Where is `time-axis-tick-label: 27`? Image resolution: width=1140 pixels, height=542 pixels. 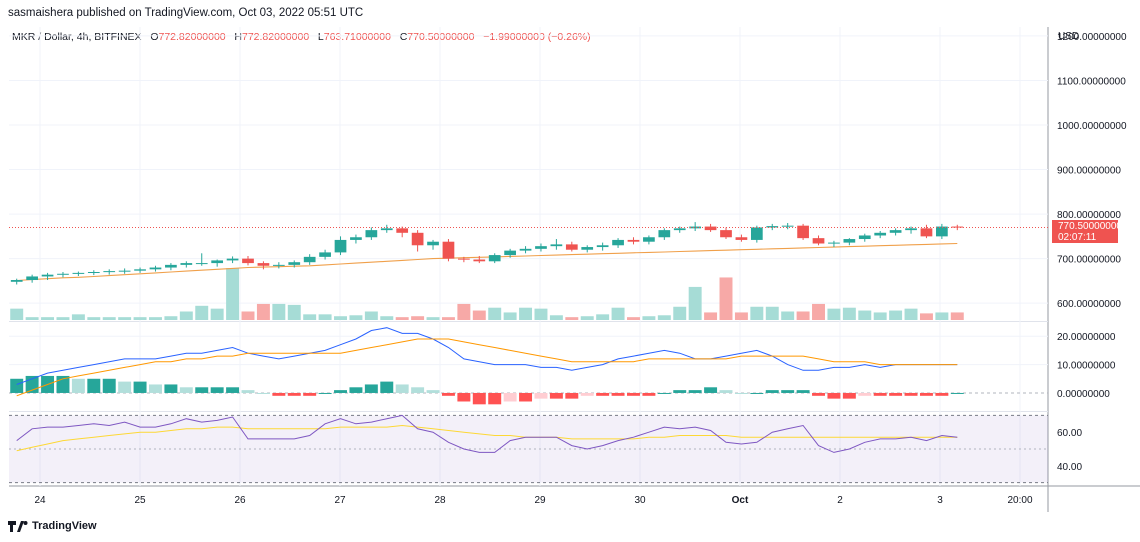
time-axis-tick-label: 27 is located at coordinates (340, 500).